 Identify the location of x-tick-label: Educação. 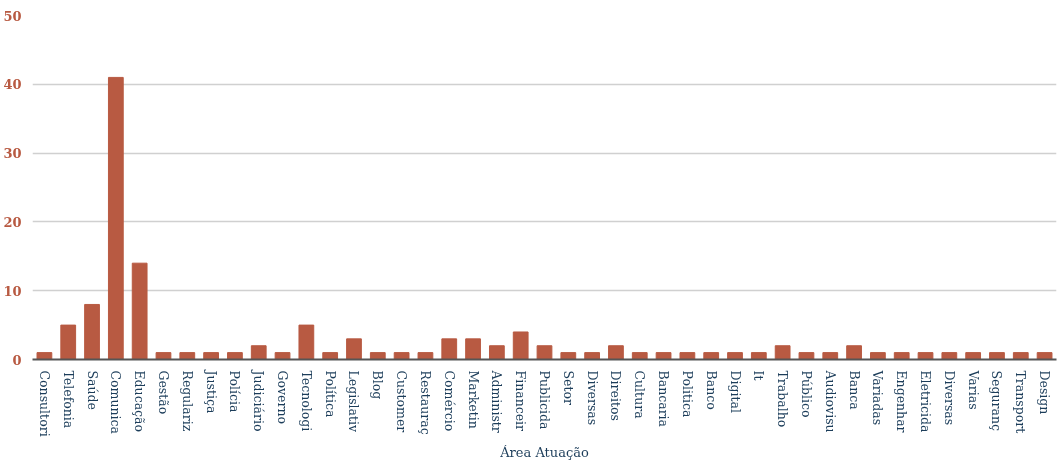
(140, 401).